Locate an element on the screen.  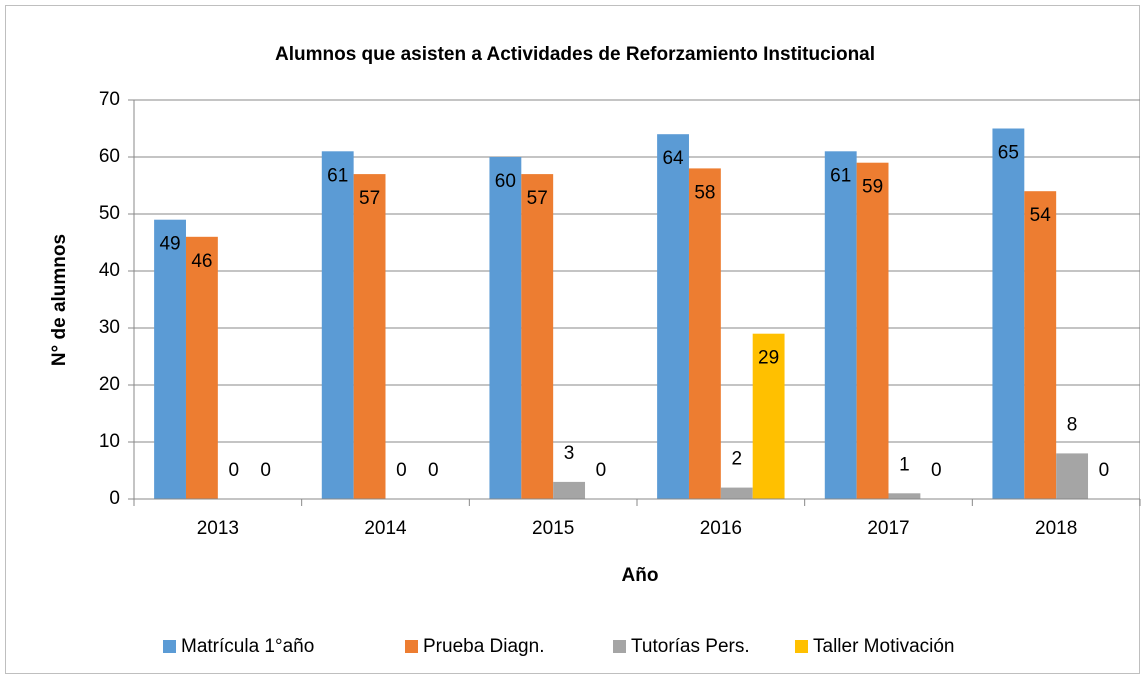
y-tick-label: 10 is located at coordinates (109, 441).